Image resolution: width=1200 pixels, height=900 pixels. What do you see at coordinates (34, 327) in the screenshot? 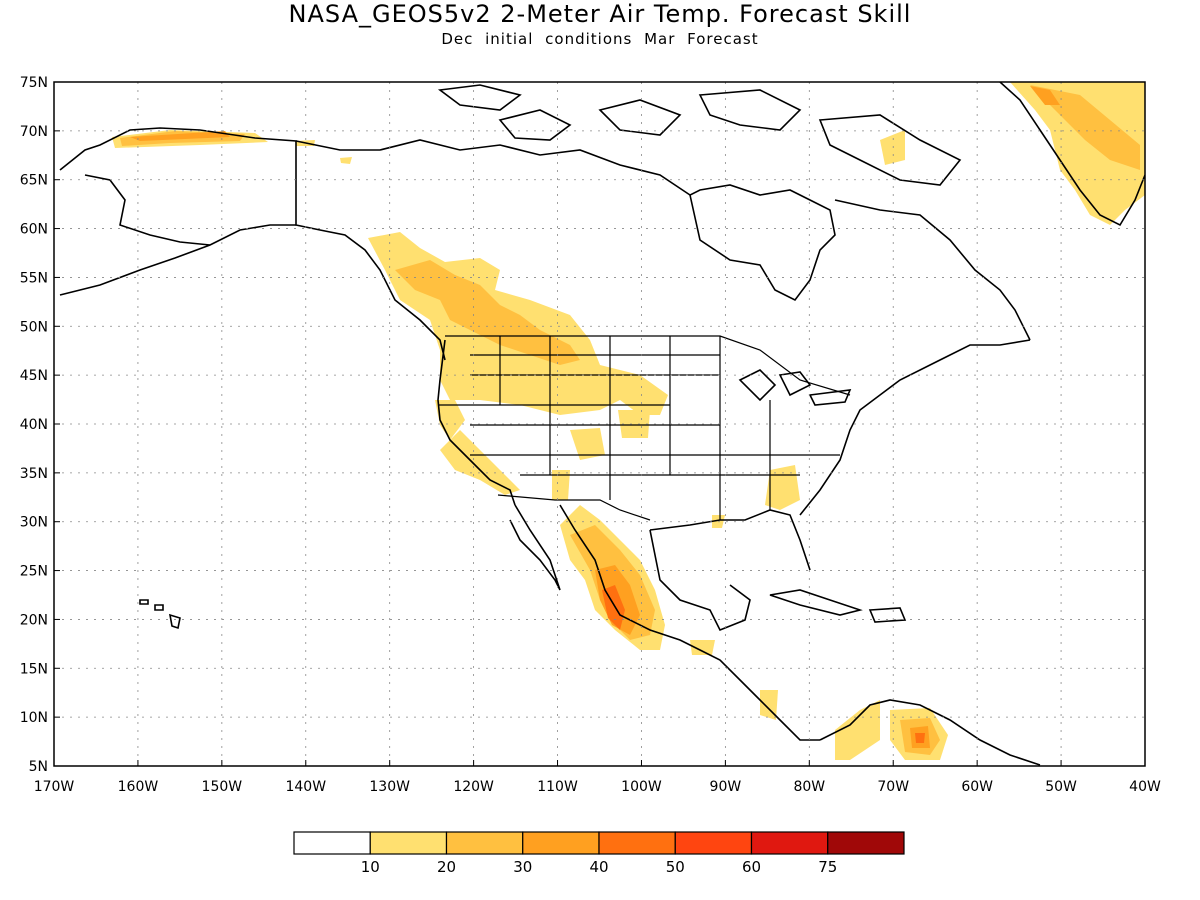
I see `lat-label: 50N` at bounding box center [34, 327].